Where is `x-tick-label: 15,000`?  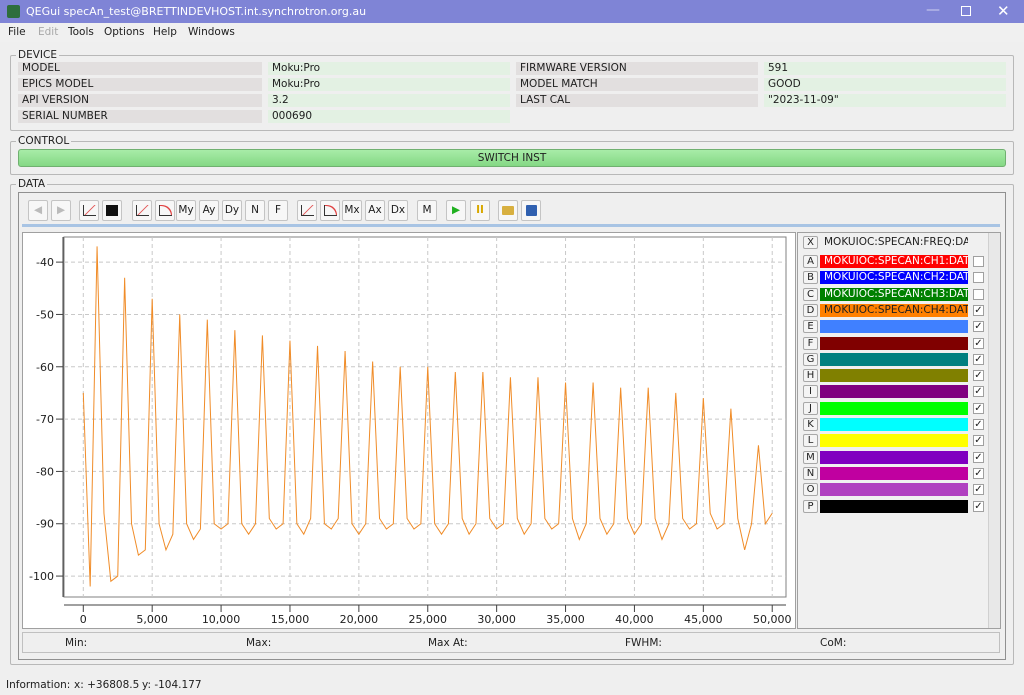 x-tick-label: 15,000 is located at coordinates (290, 619).